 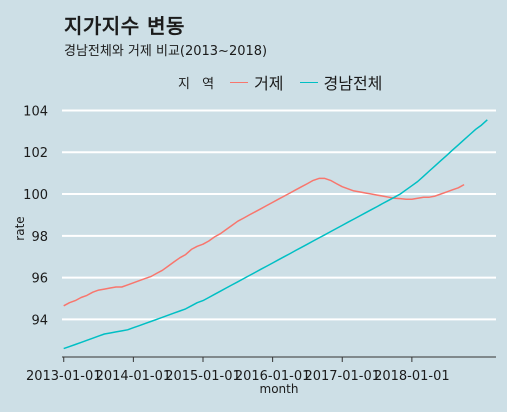 What do you see at coordinates (39, 320) in the screenshot?
I see `y-tick-label: 94` at bounding box center [39, 320].